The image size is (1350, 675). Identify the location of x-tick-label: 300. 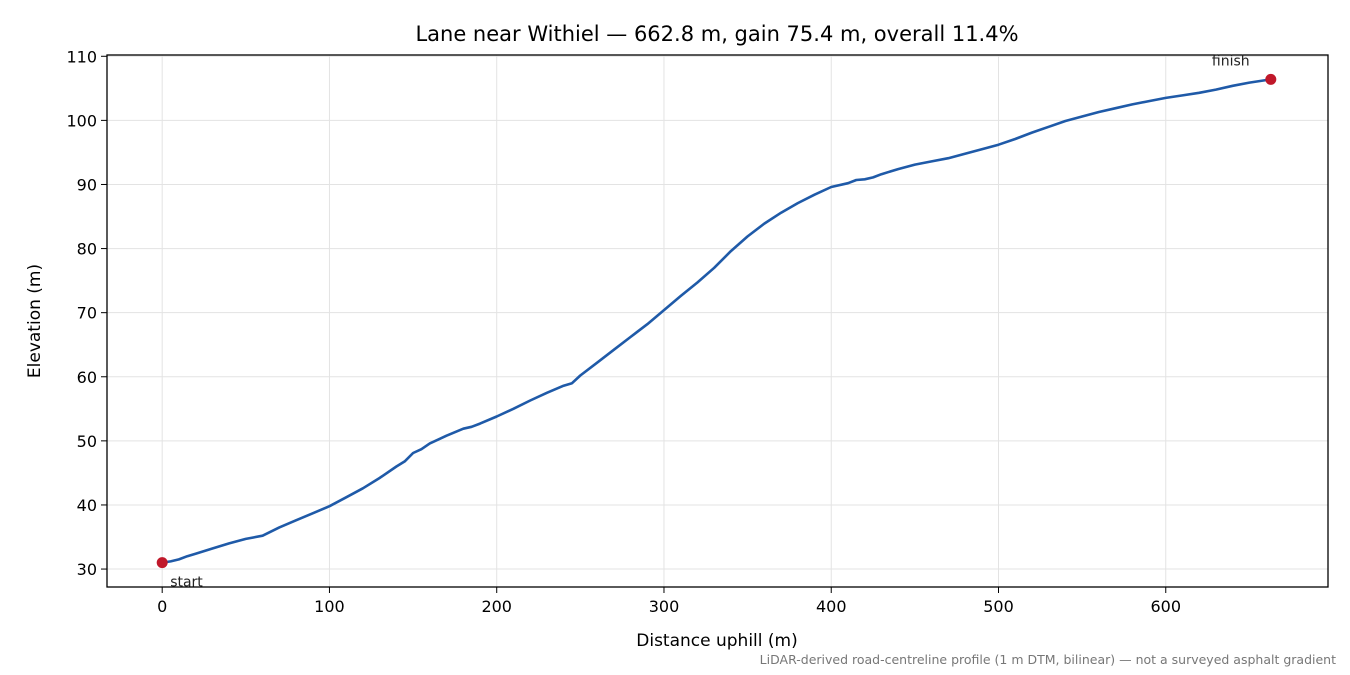
(664, 606).